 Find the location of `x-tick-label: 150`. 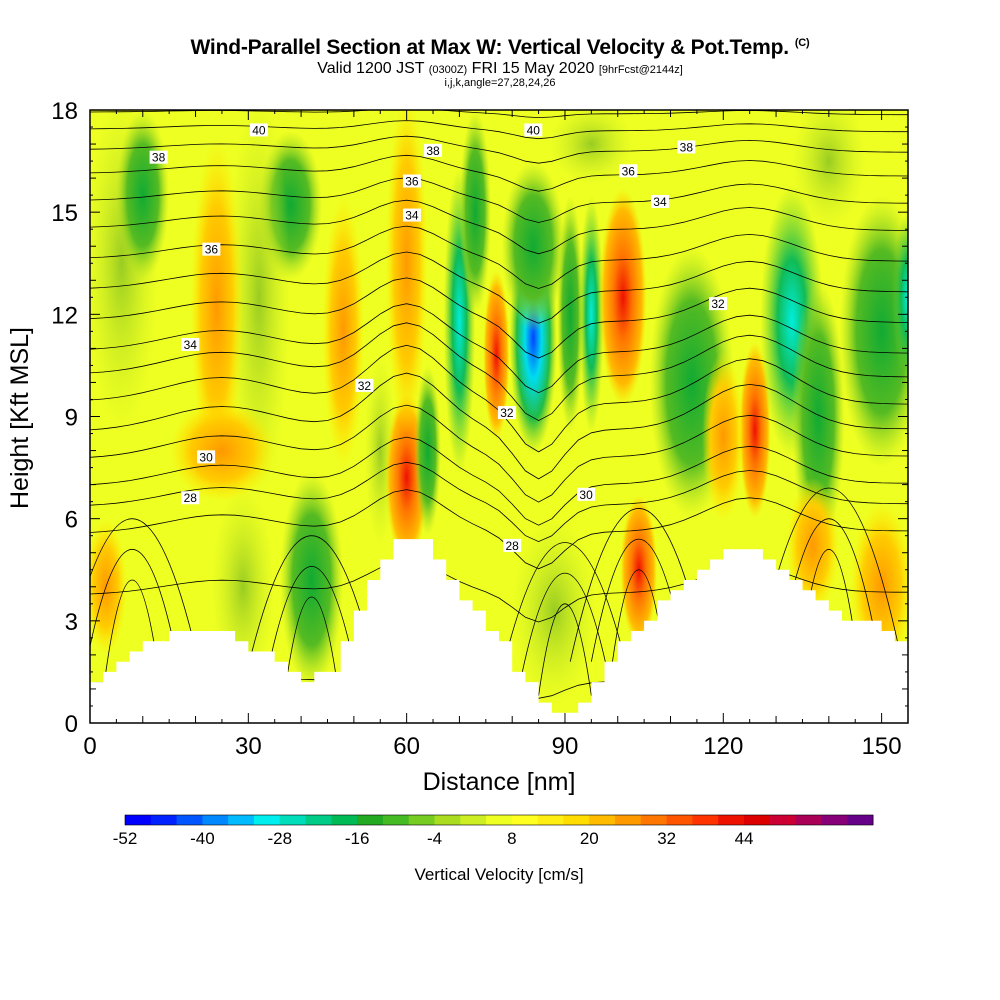

x-tick-label: 150 is located at coordinates (882, 746).